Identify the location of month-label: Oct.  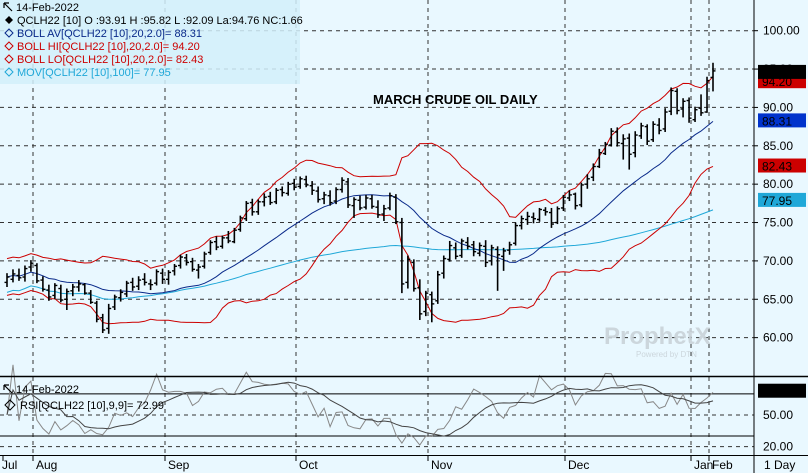
(308, 465).